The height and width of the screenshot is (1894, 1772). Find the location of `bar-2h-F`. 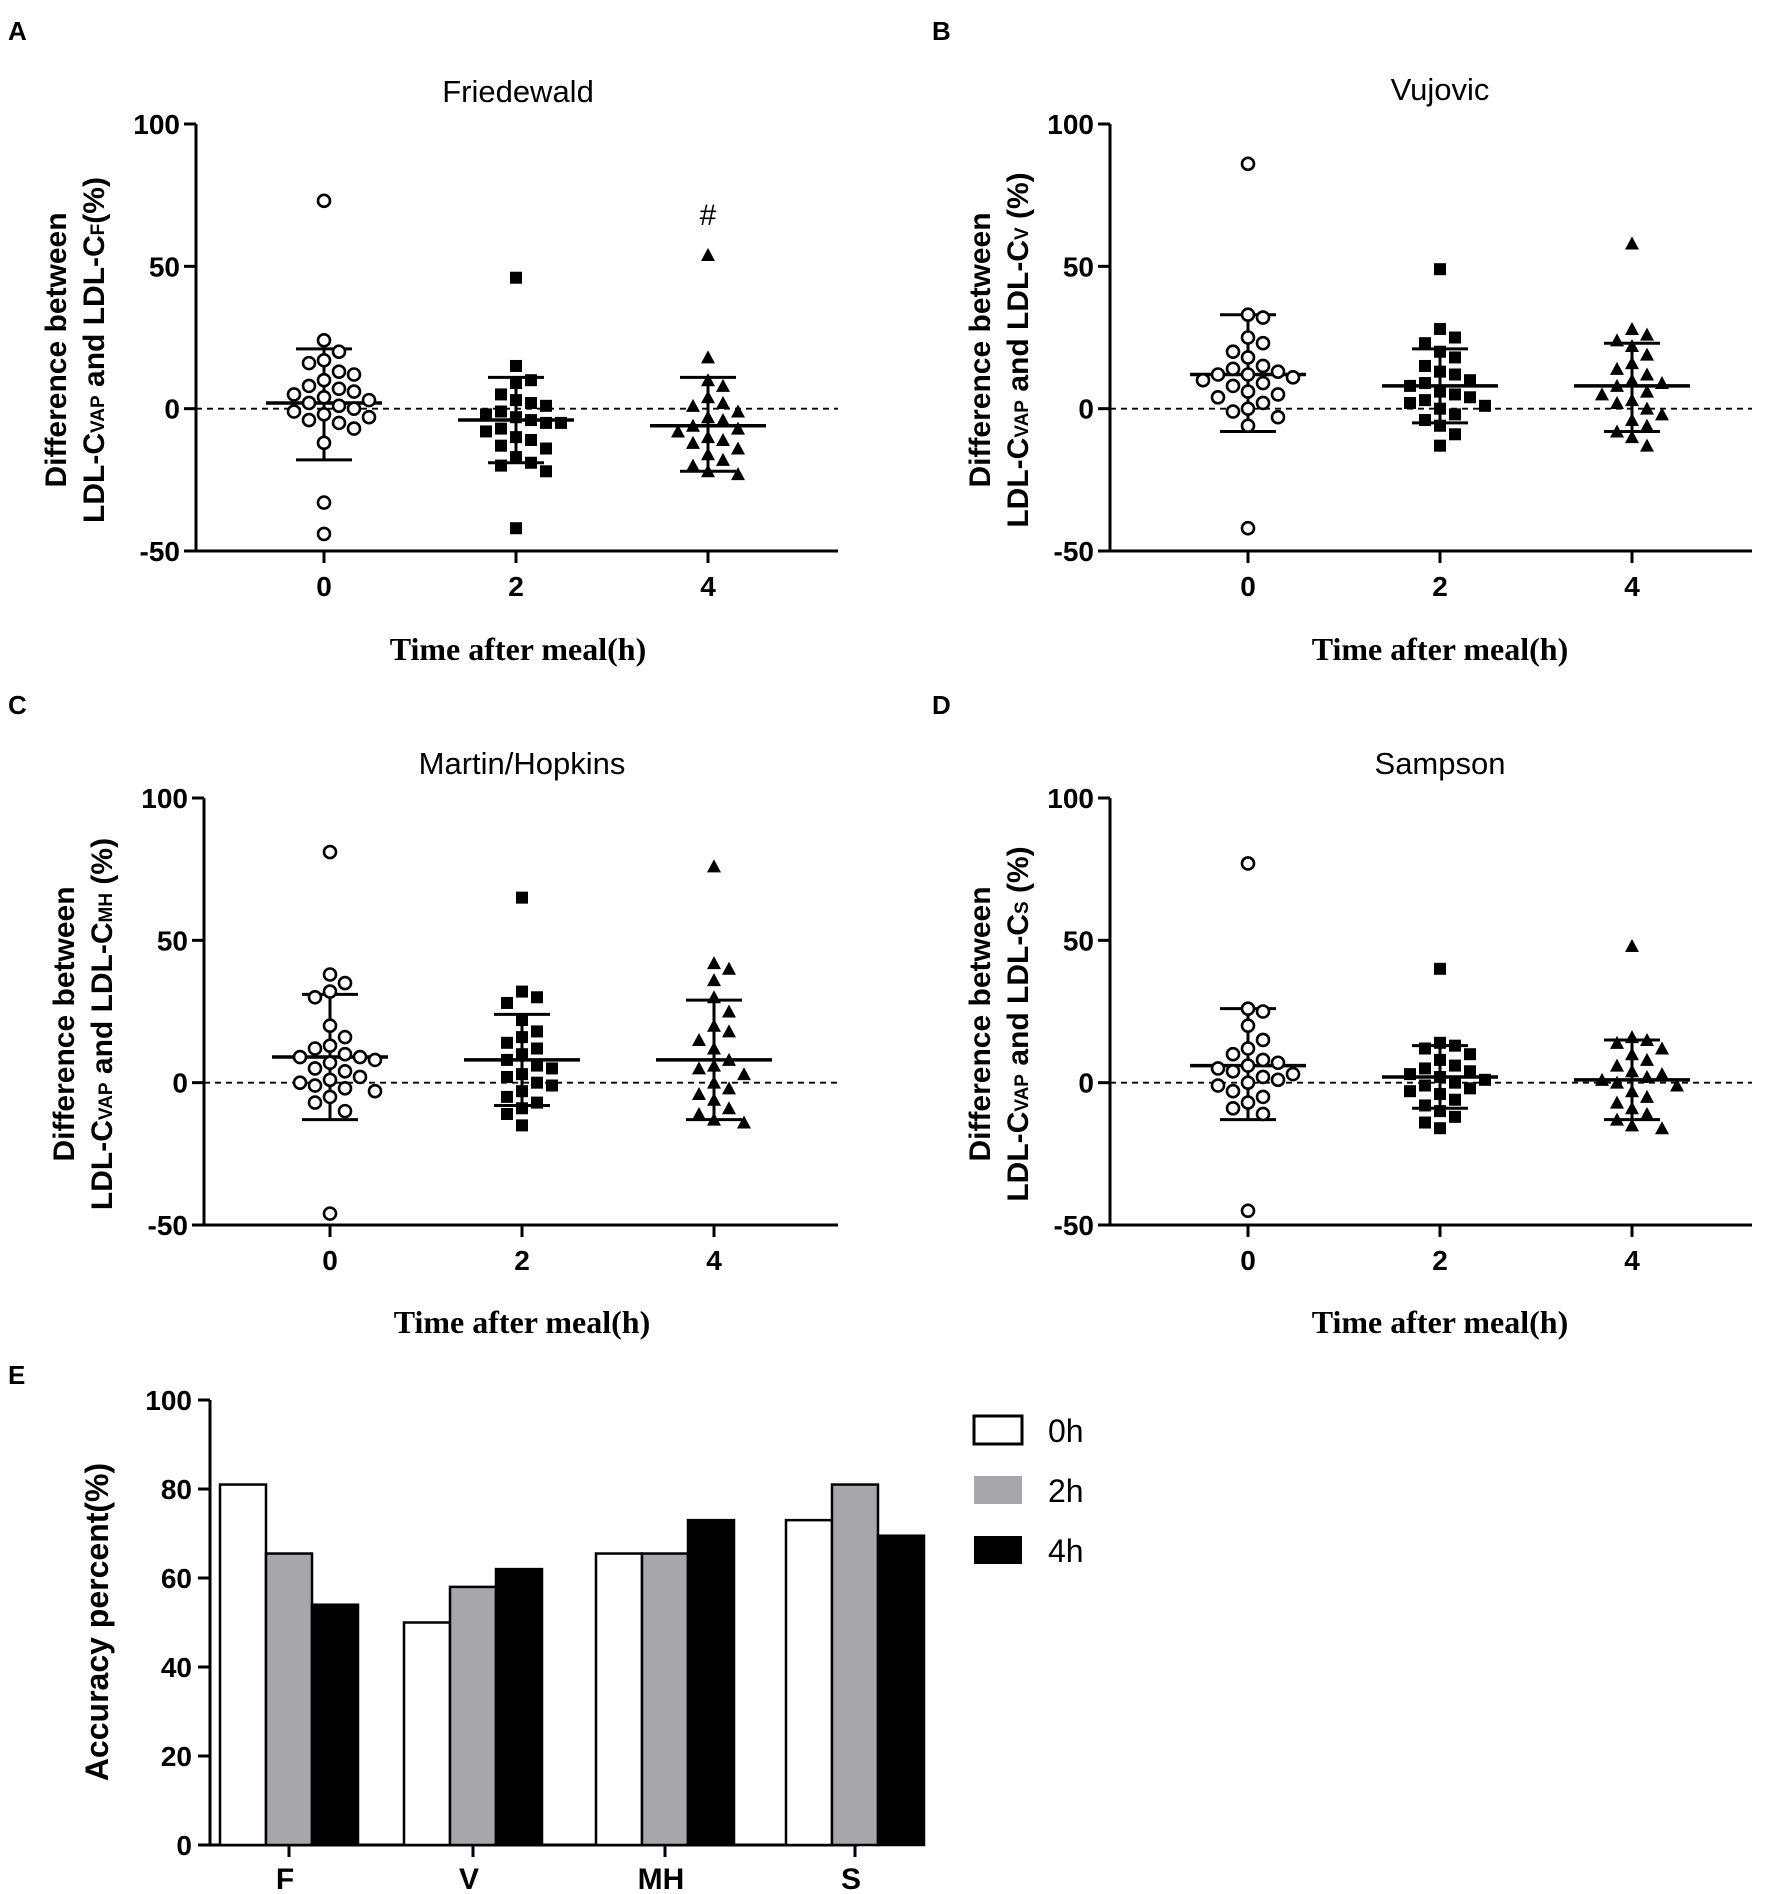

bar-2h-F is located at coordinates (289, 1699).